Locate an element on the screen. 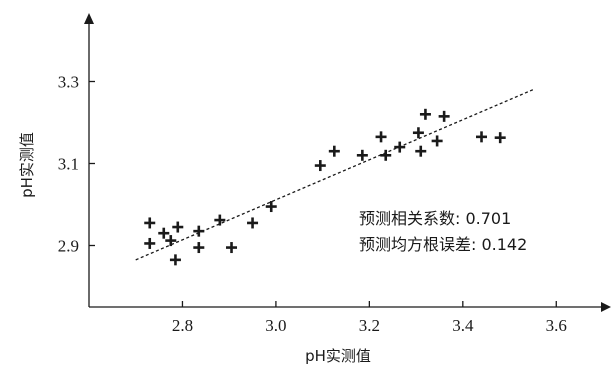 The width and height of the screenshot is (613, 369). y-tick-label: 2.9 is located at coordinates (68, 246).